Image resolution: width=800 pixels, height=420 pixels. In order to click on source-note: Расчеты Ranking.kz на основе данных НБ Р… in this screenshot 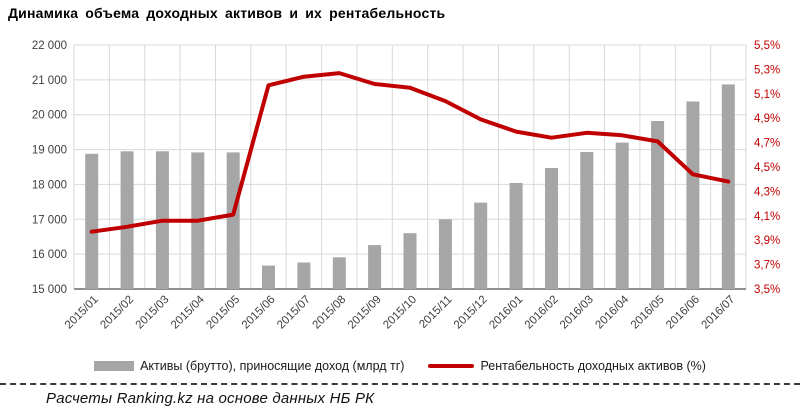, I will do `click(210, 398)`.